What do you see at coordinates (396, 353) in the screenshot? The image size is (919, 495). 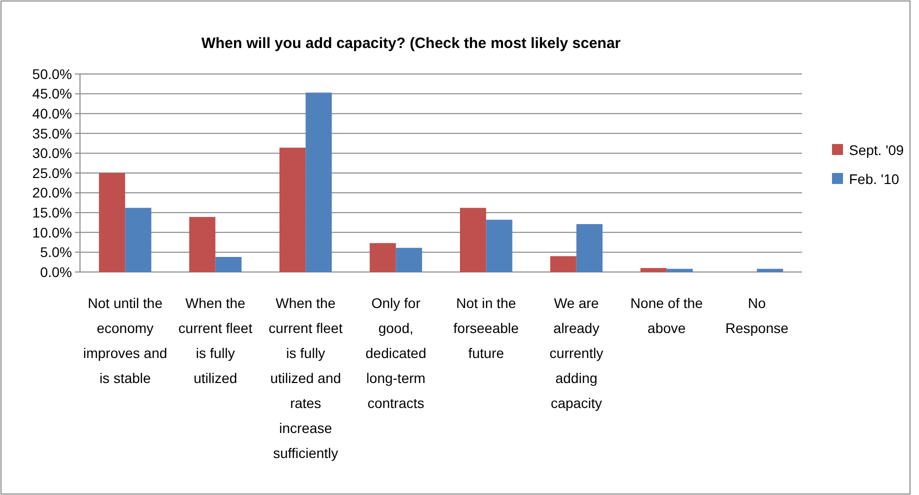 I see `x-tick-label: Only for good, dedicated long-term contracts` at bounding box center [396, 353].